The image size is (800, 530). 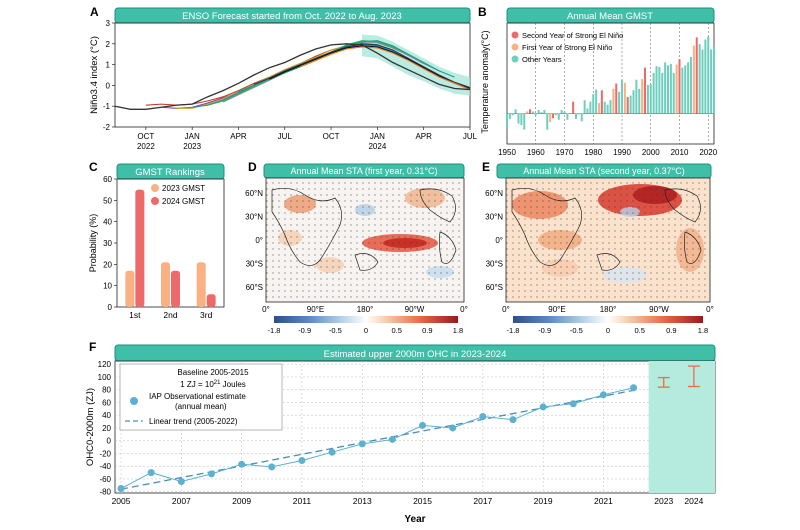 I want to click on b-bar-1985, so click(x=607, y=109).